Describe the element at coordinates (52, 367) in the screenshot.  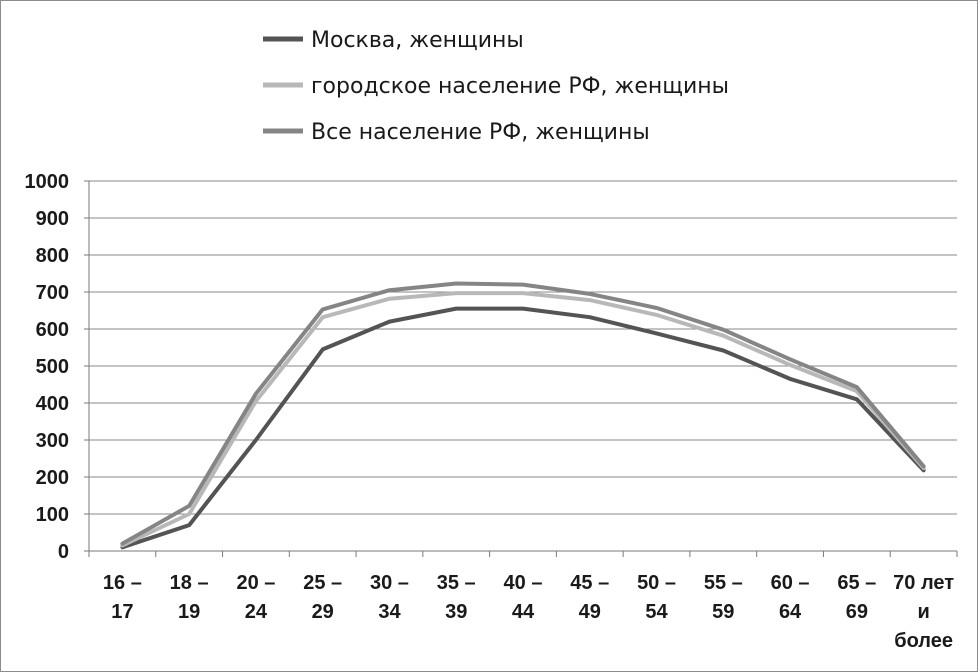
I see `y-tick-label: 500` at that location.